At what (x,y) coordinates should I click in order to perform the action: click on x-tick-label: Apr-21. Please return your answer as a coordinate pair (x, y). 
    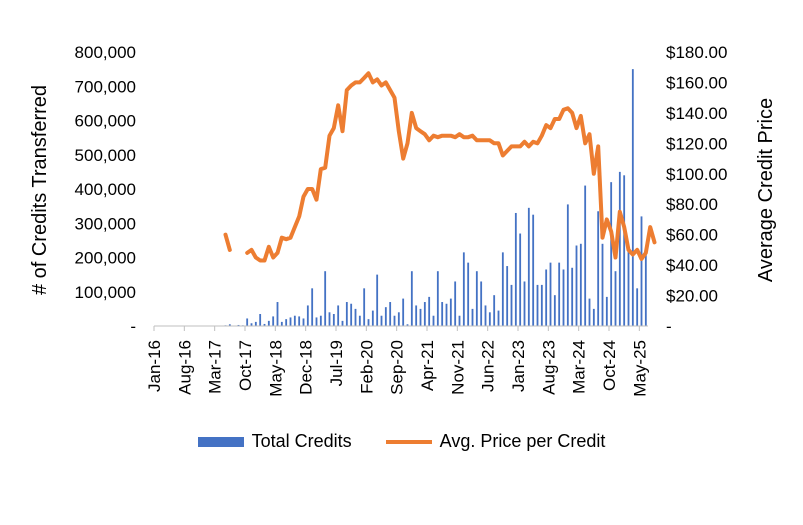
    Looking at the image, I should click on (427, 365).